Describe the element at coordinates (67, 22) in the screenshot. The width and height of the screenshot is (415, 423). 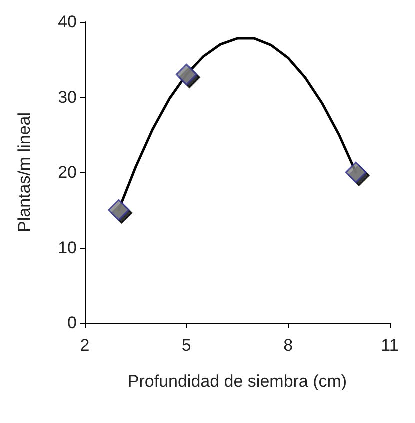
I see `y-tick-label: 40` at that location.